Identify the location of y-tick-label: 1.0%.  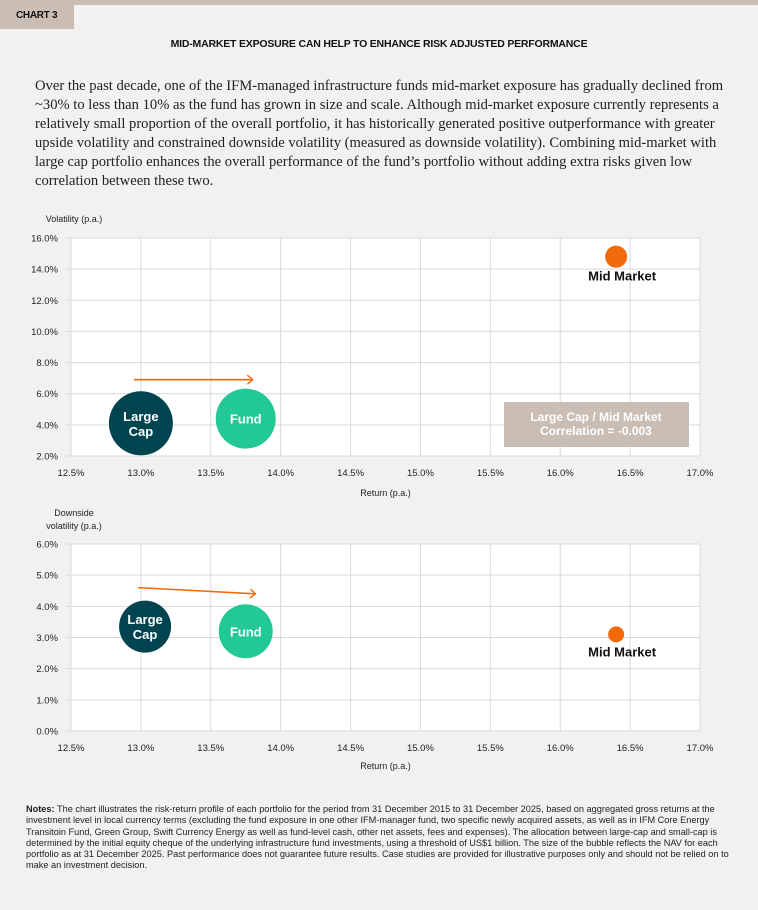
(47, 700).